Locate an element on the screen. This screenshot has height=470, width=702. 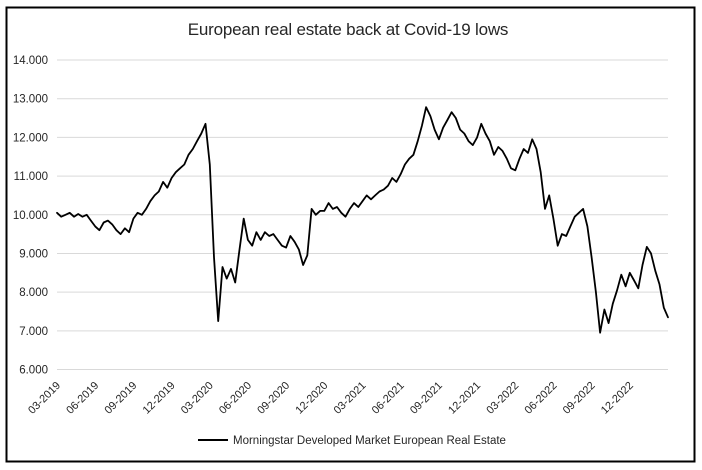
x-axis-tick-label: 12-2021 is located at coordinates (464, 398).